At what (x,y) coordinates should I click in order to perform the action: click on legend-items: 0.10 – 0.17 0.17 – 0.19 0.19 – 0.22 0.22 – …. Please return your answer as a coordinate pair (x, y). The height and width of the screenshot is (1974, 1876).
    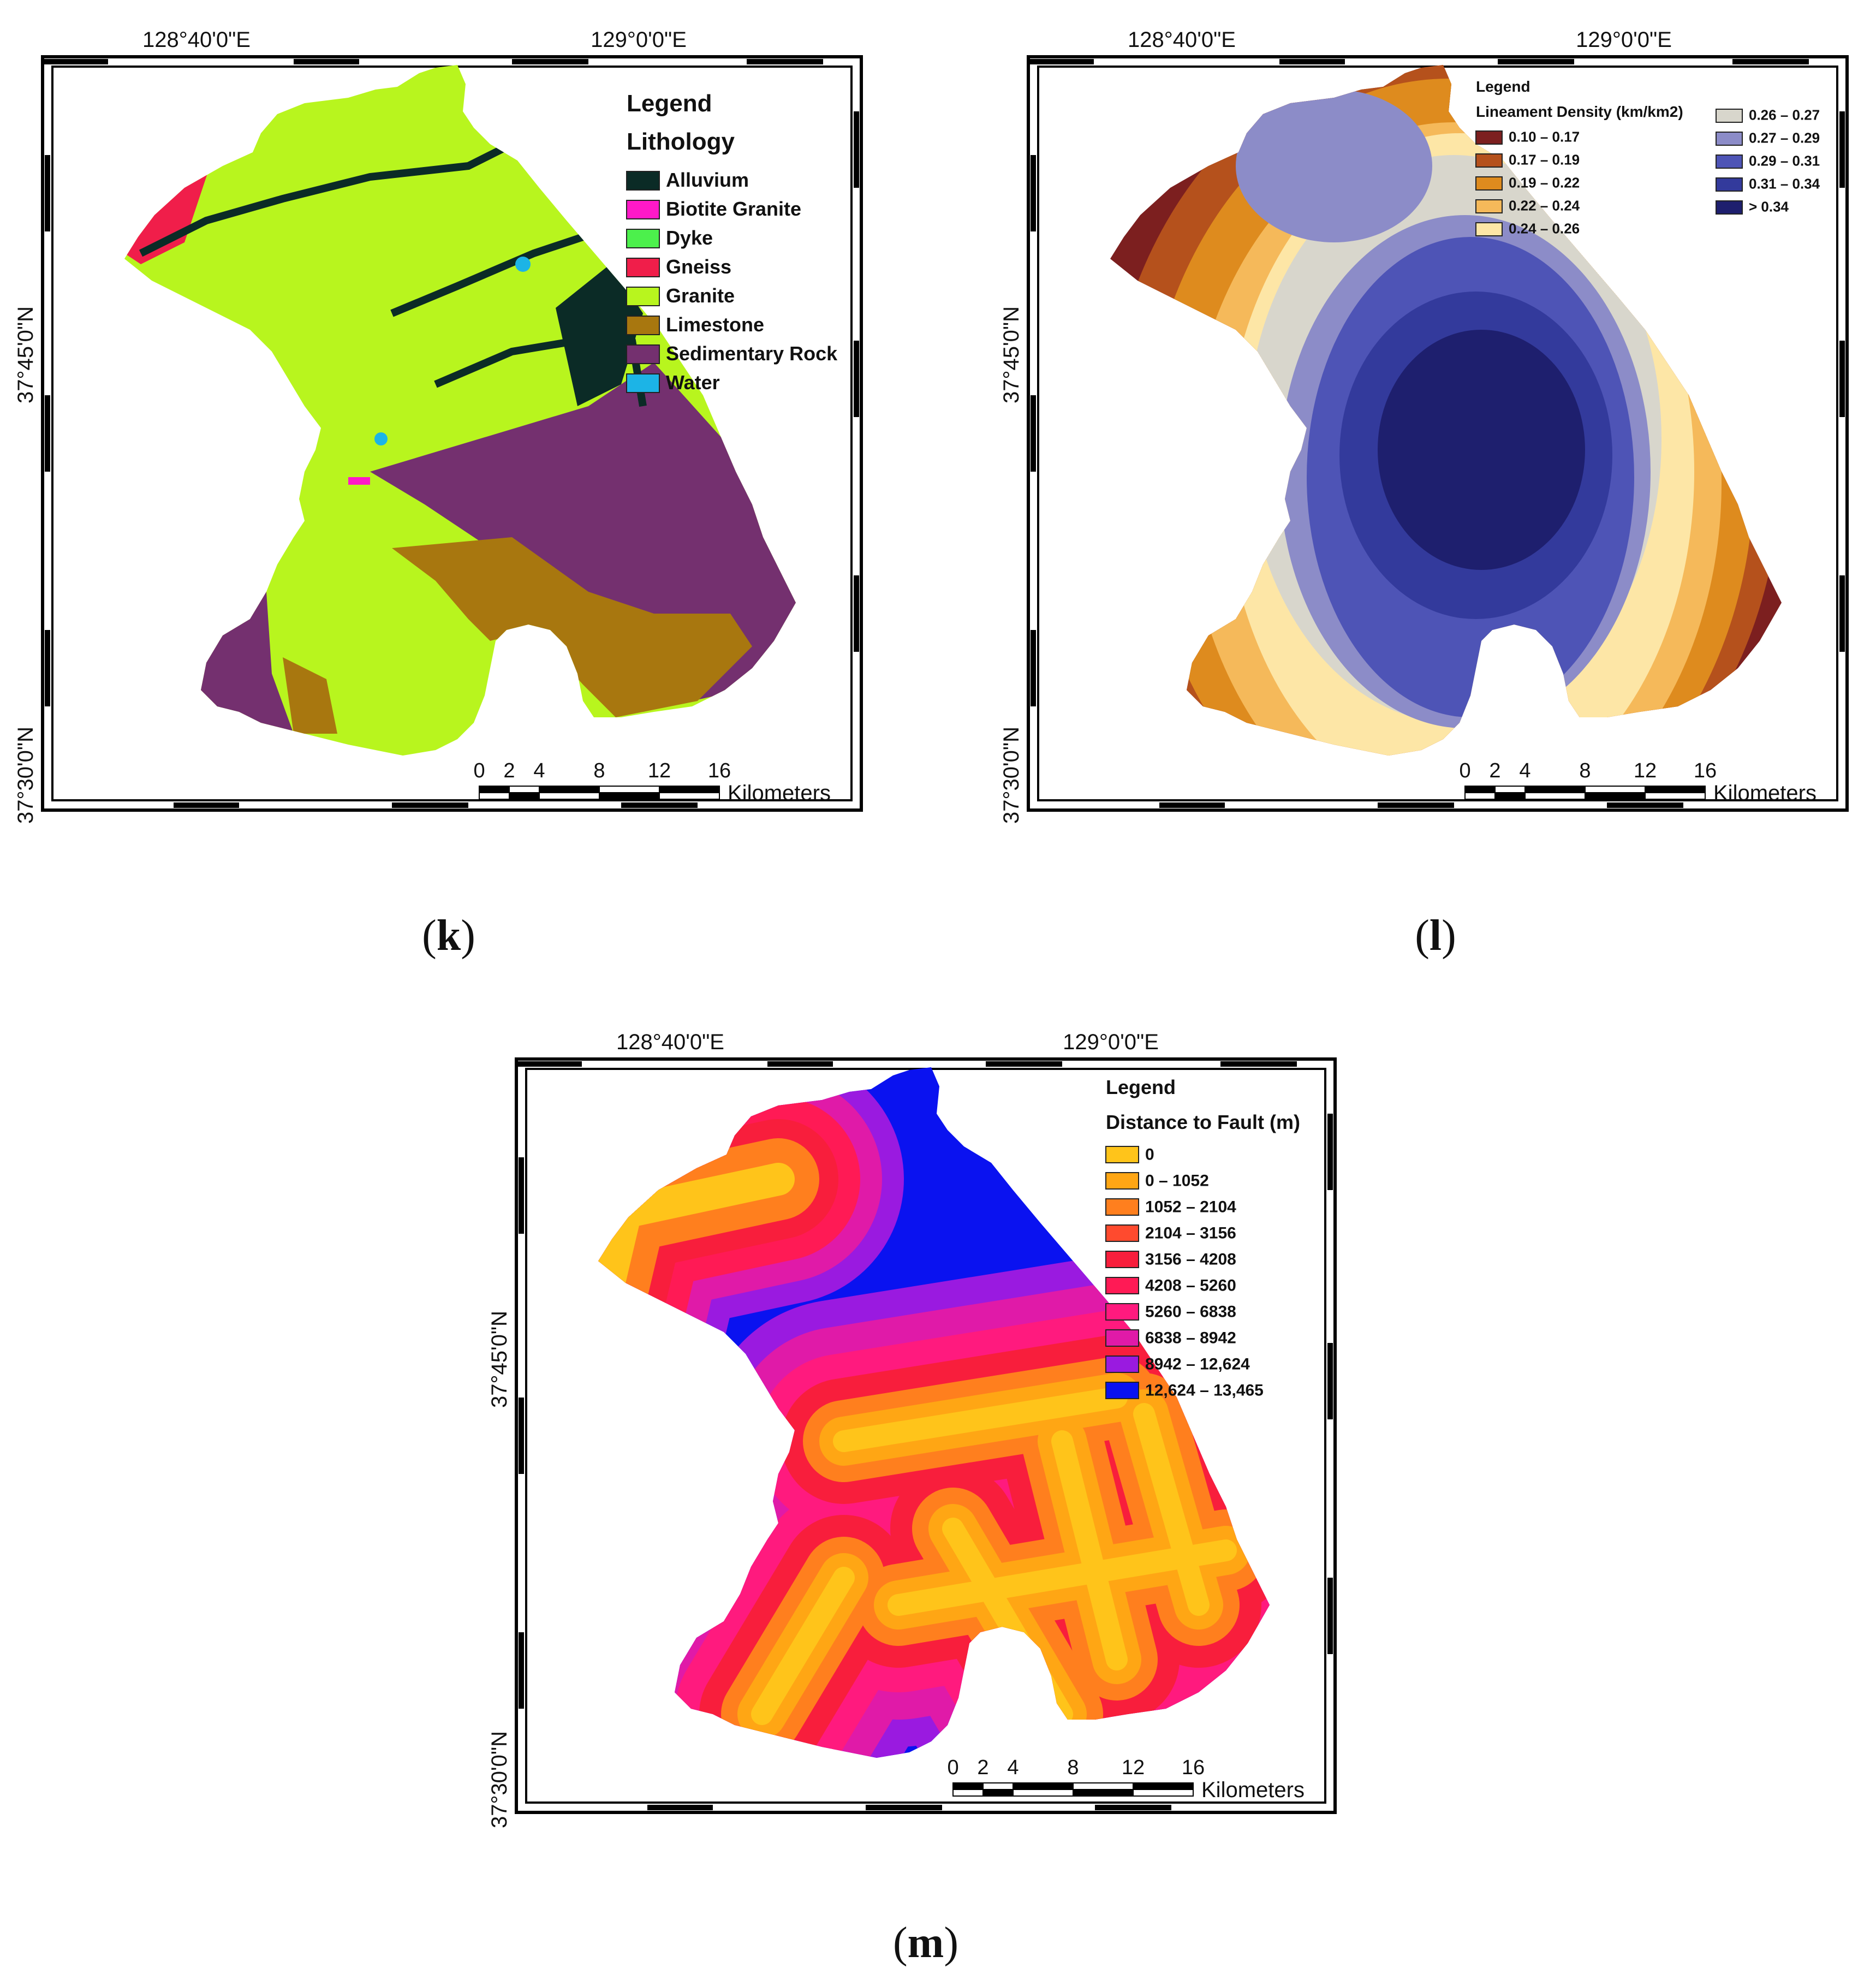
    Looking at the image, I should click on (1647, 172).